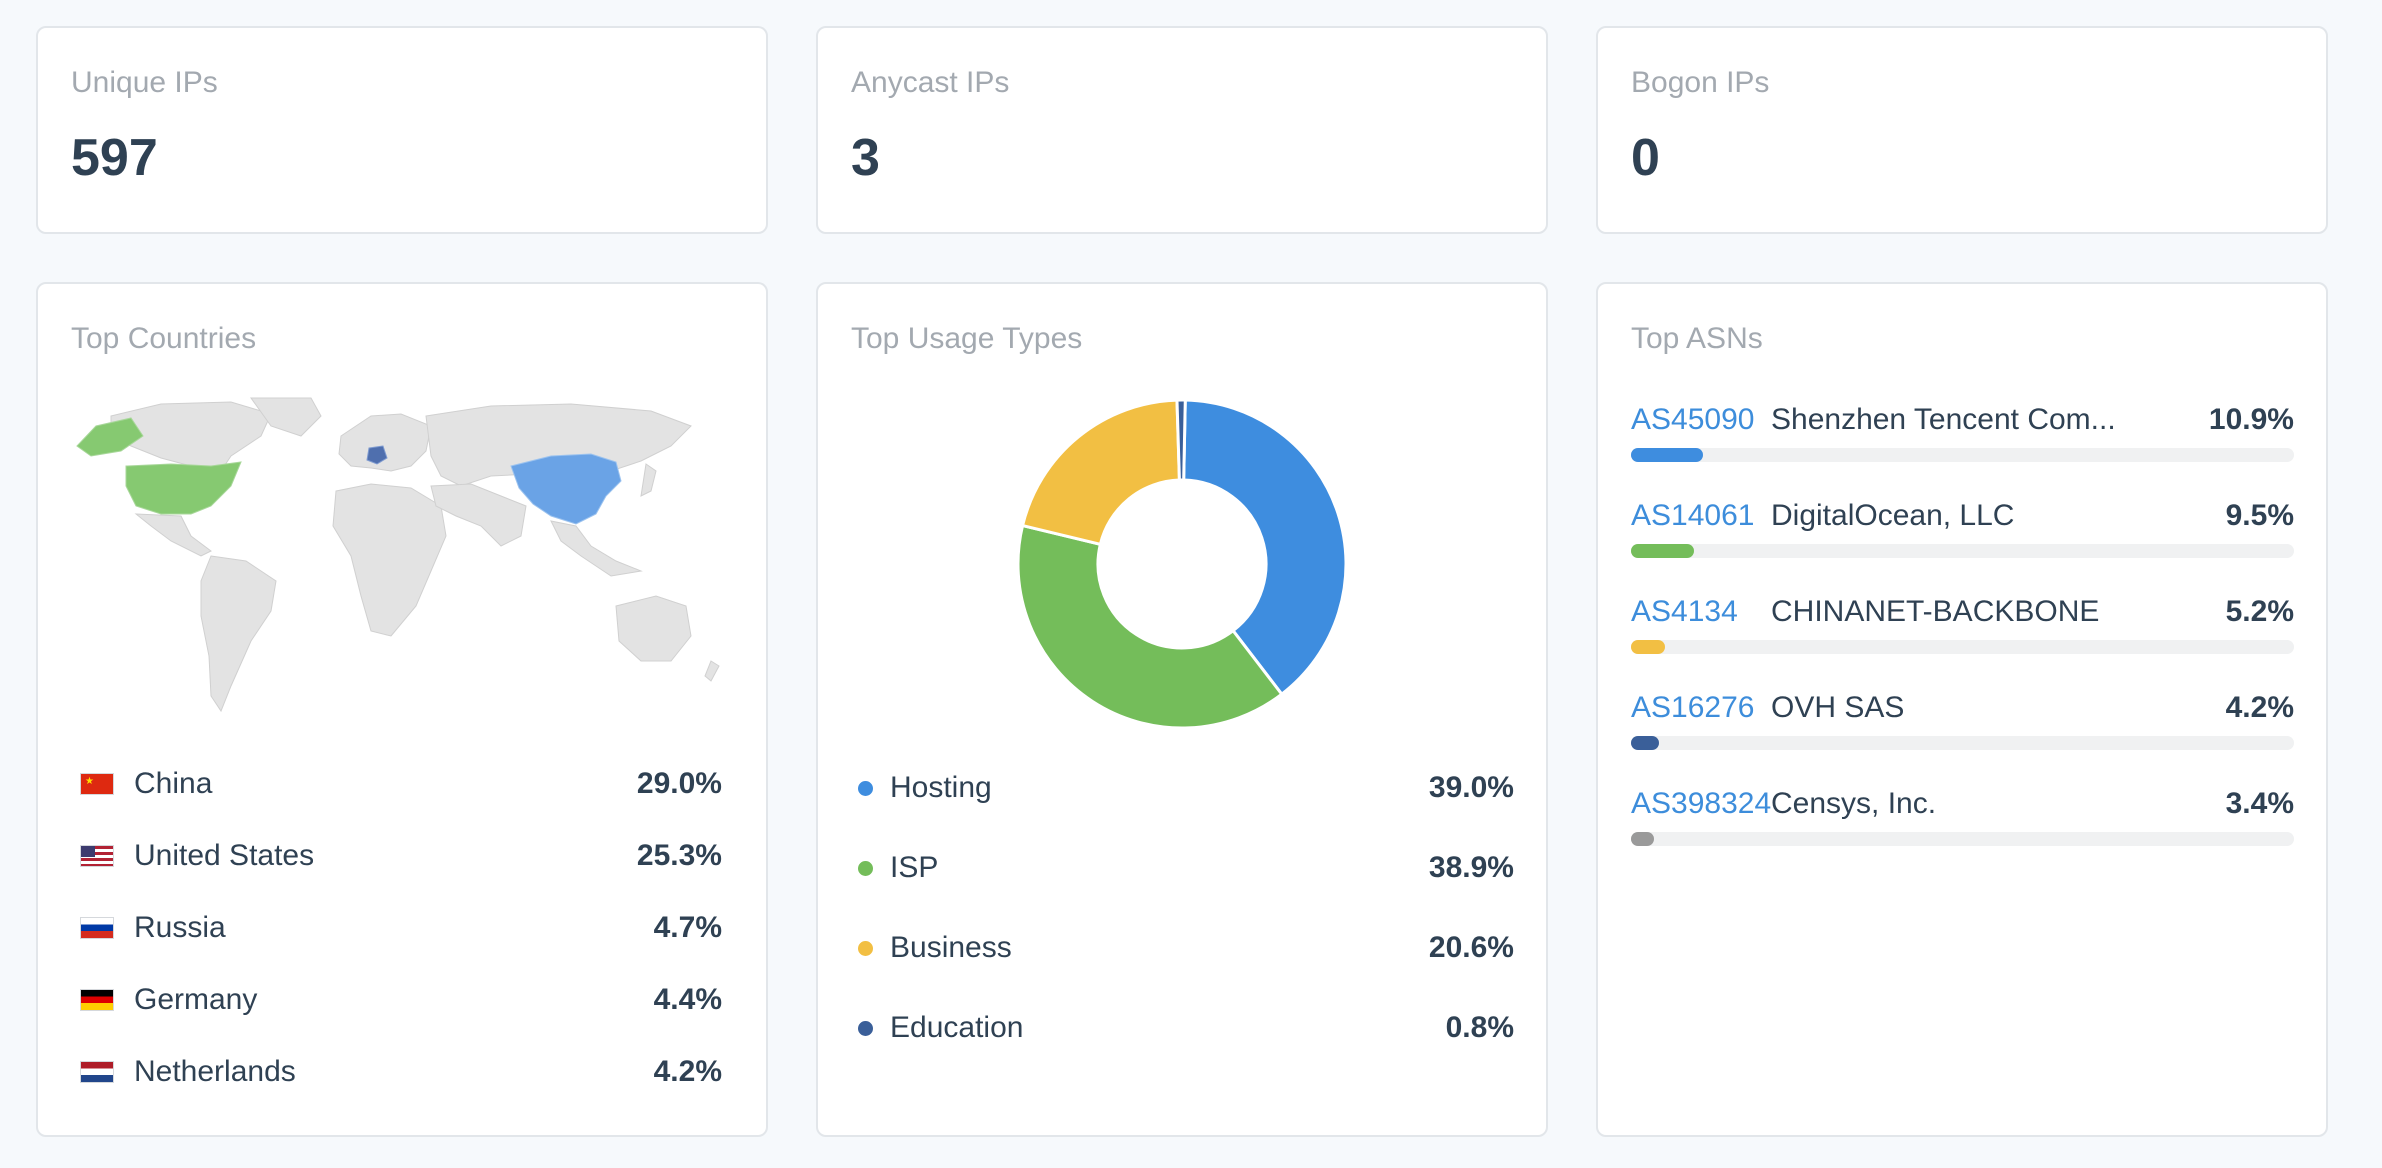  What do you see at coordinates (1182, 130) in the screenshot?
I see `stat-card-anycast-ips: Anycast IPs 3` at bounding box center [1182, 130].